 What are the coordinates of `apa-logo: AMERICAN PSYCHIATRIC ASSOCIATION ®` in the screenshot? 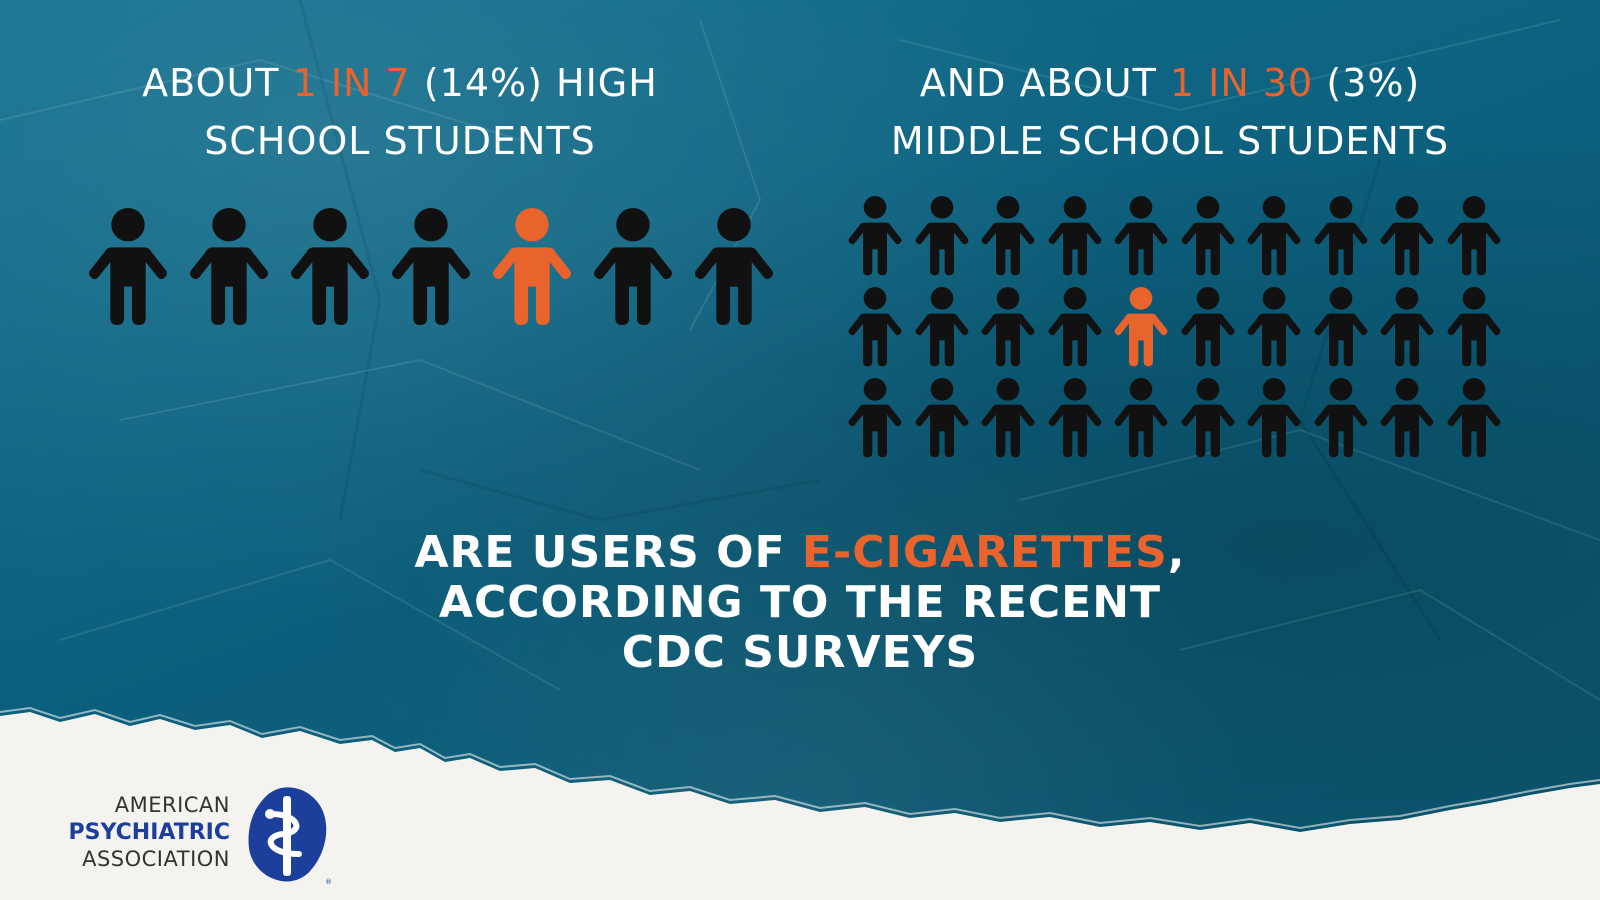 It's located at (188, 837).